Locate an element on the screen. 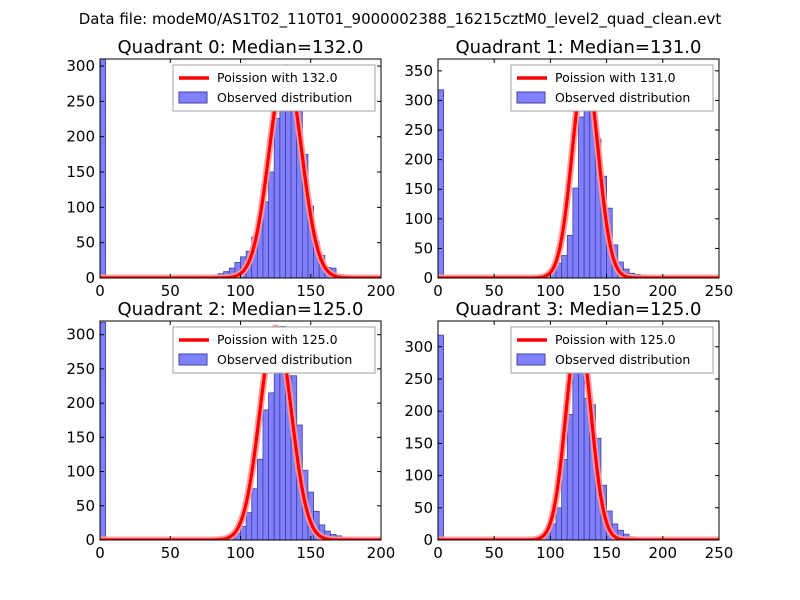 The image size is (800, 600). legend: Poission with 131.0 Observed distribution is located at coordinates (612, 88).